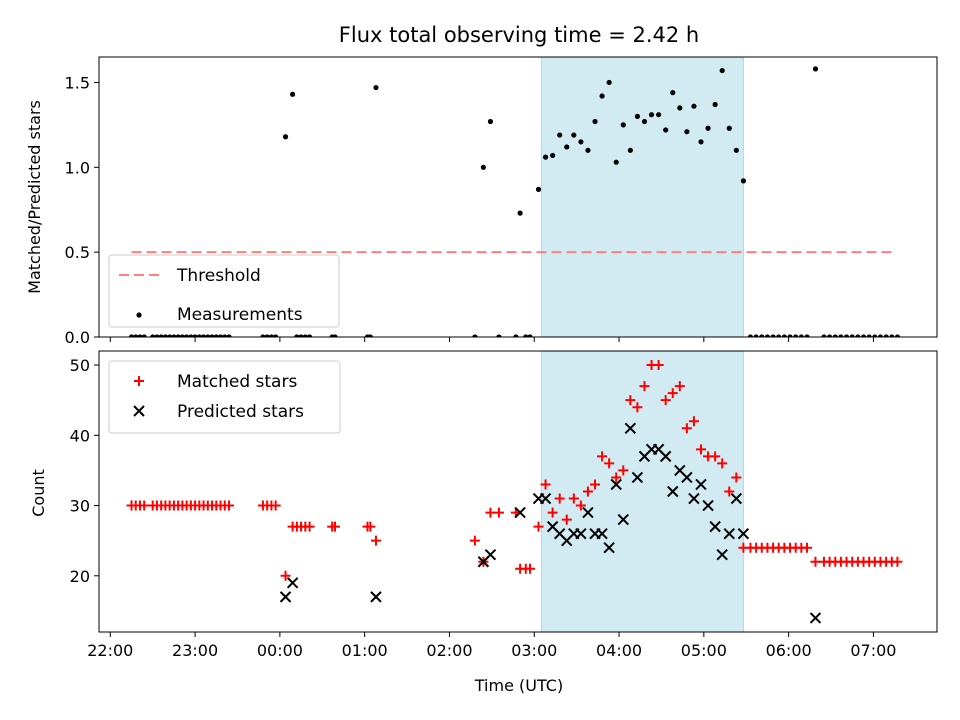 The image size is (960, 720). What do you see at coordinates (789, 650) in the screenshot?
I see `x-tick-label: 06:00` at bounding box center [789, 650].